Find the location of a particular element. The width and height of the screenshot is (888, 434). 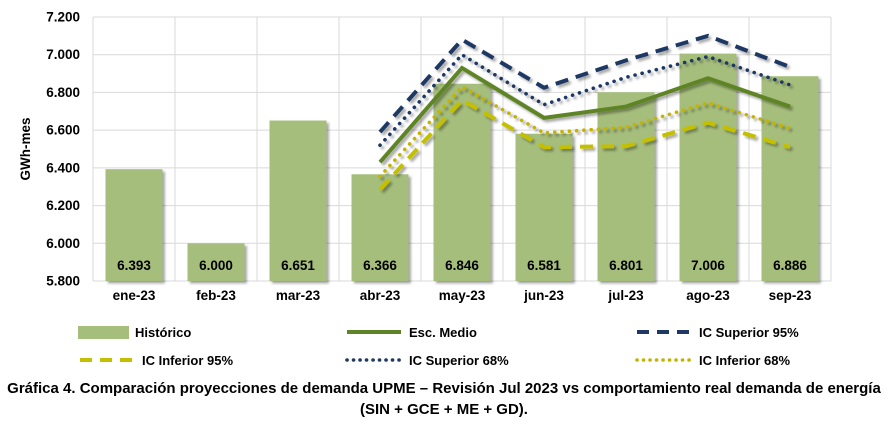

ic-inferior-95-dash-icon is located at coordinates (107, 360).